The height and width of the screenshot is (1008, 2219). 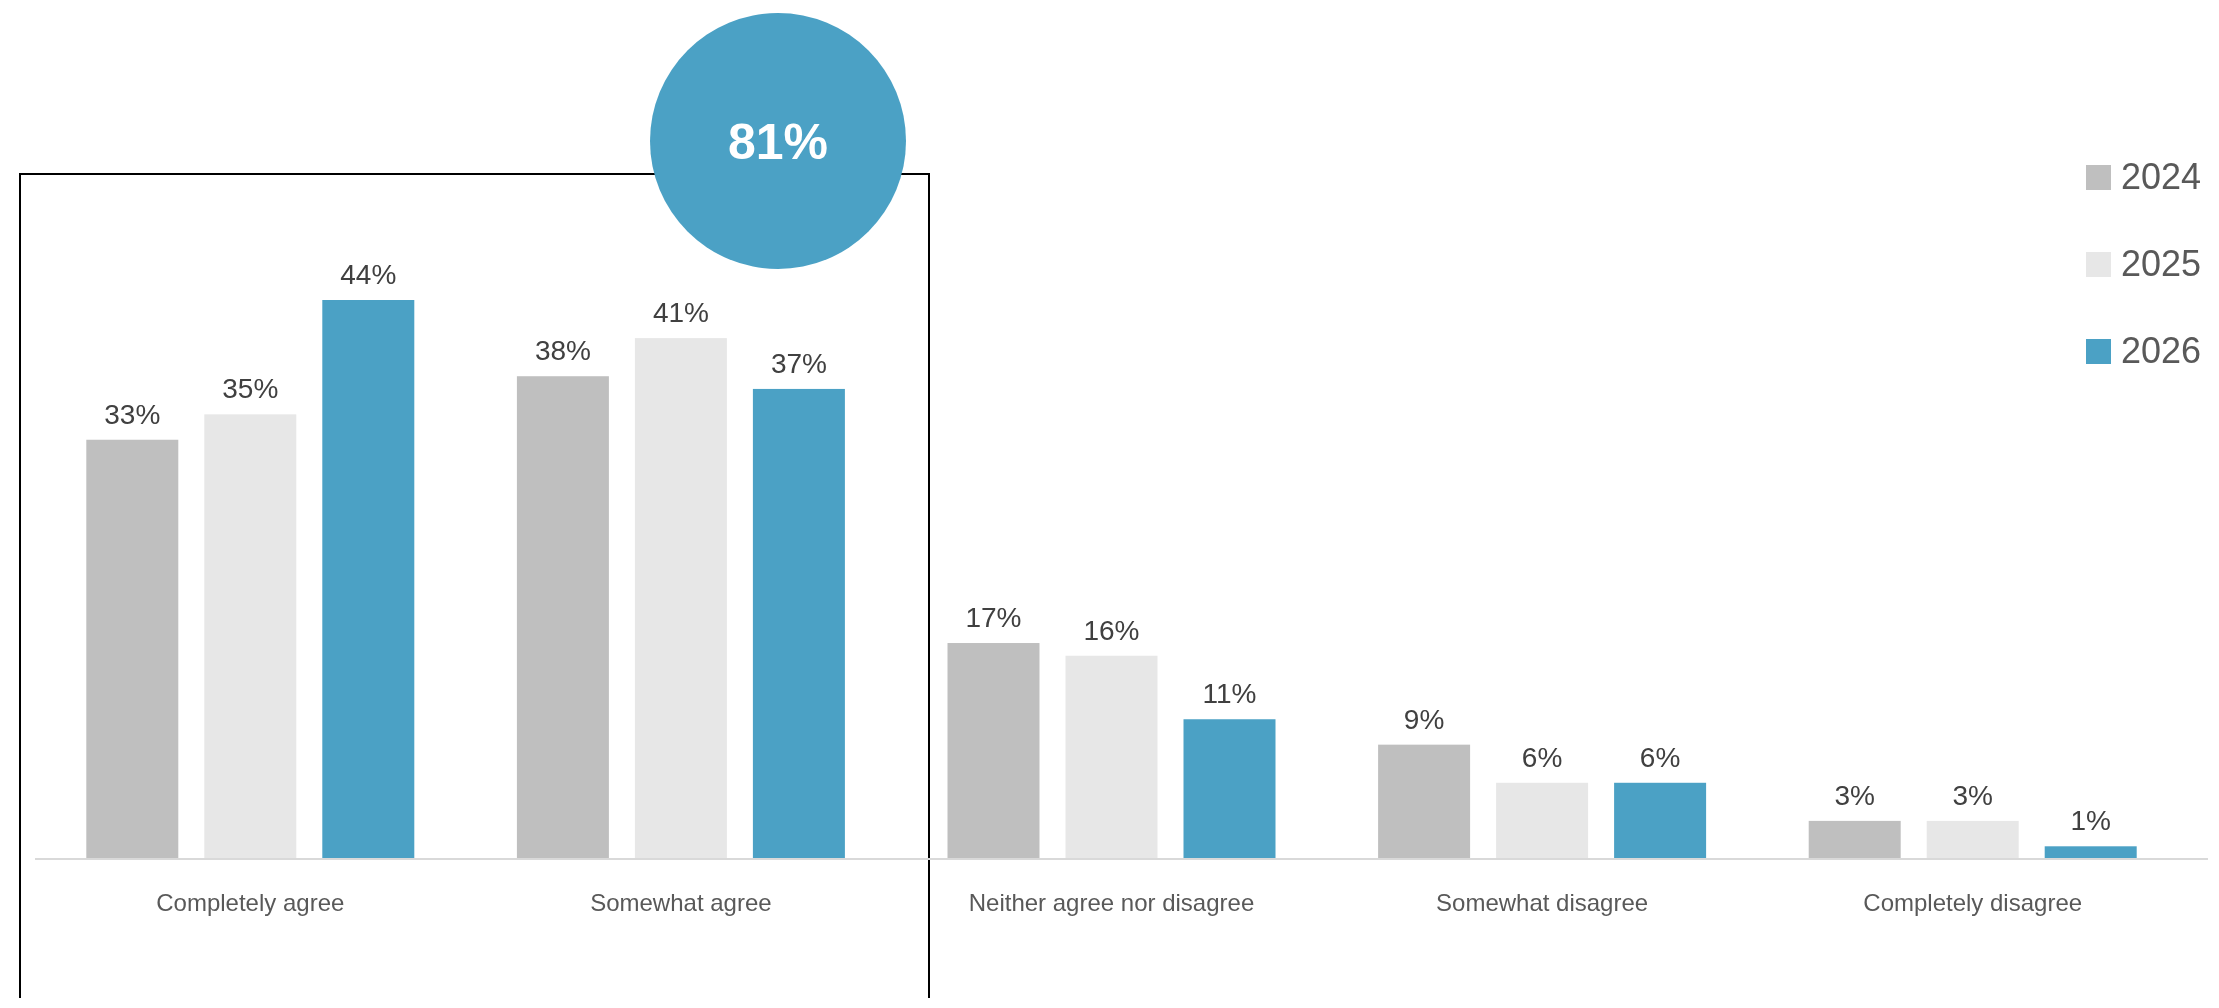 What do you see at coordinates (1424, 719) in the screenshot?
I see `data-label: 9%` at bounding box center [1424, 719].